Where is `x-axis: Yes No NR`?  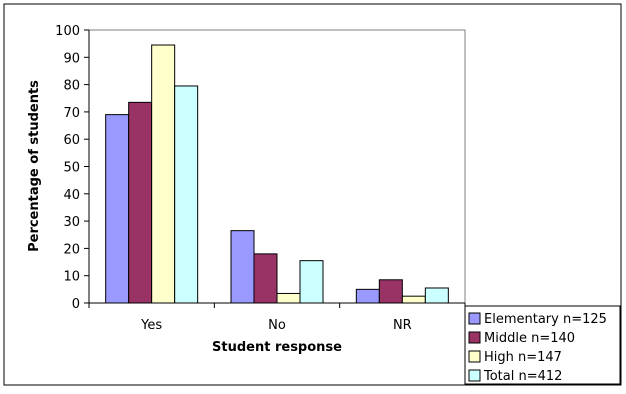
x-axis: Yes No NR is located at coordinates (277, 317).